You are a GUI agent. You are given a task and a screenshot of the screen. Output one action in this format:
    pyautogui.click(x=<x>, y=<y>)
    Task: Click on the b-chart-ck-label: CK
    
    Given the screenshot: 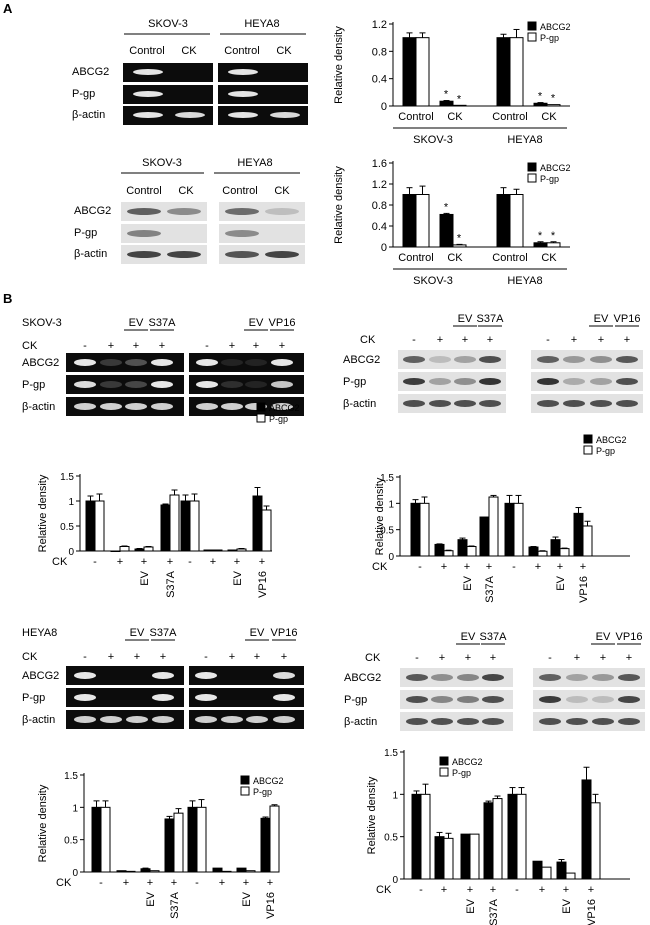 What is the action you would take?
    pyautogui.click(x=64, y=883)
    